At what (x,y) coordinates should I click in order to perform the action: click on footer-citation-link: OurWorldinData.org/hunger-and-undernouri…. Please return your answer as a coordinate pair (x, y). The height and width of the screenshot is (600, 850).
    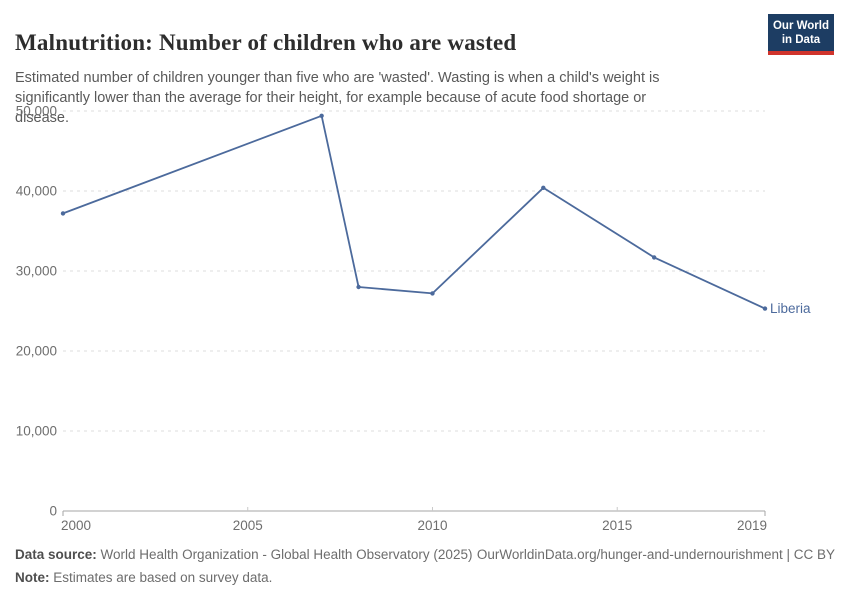
    Looking at the image, I should click on (655, 554).